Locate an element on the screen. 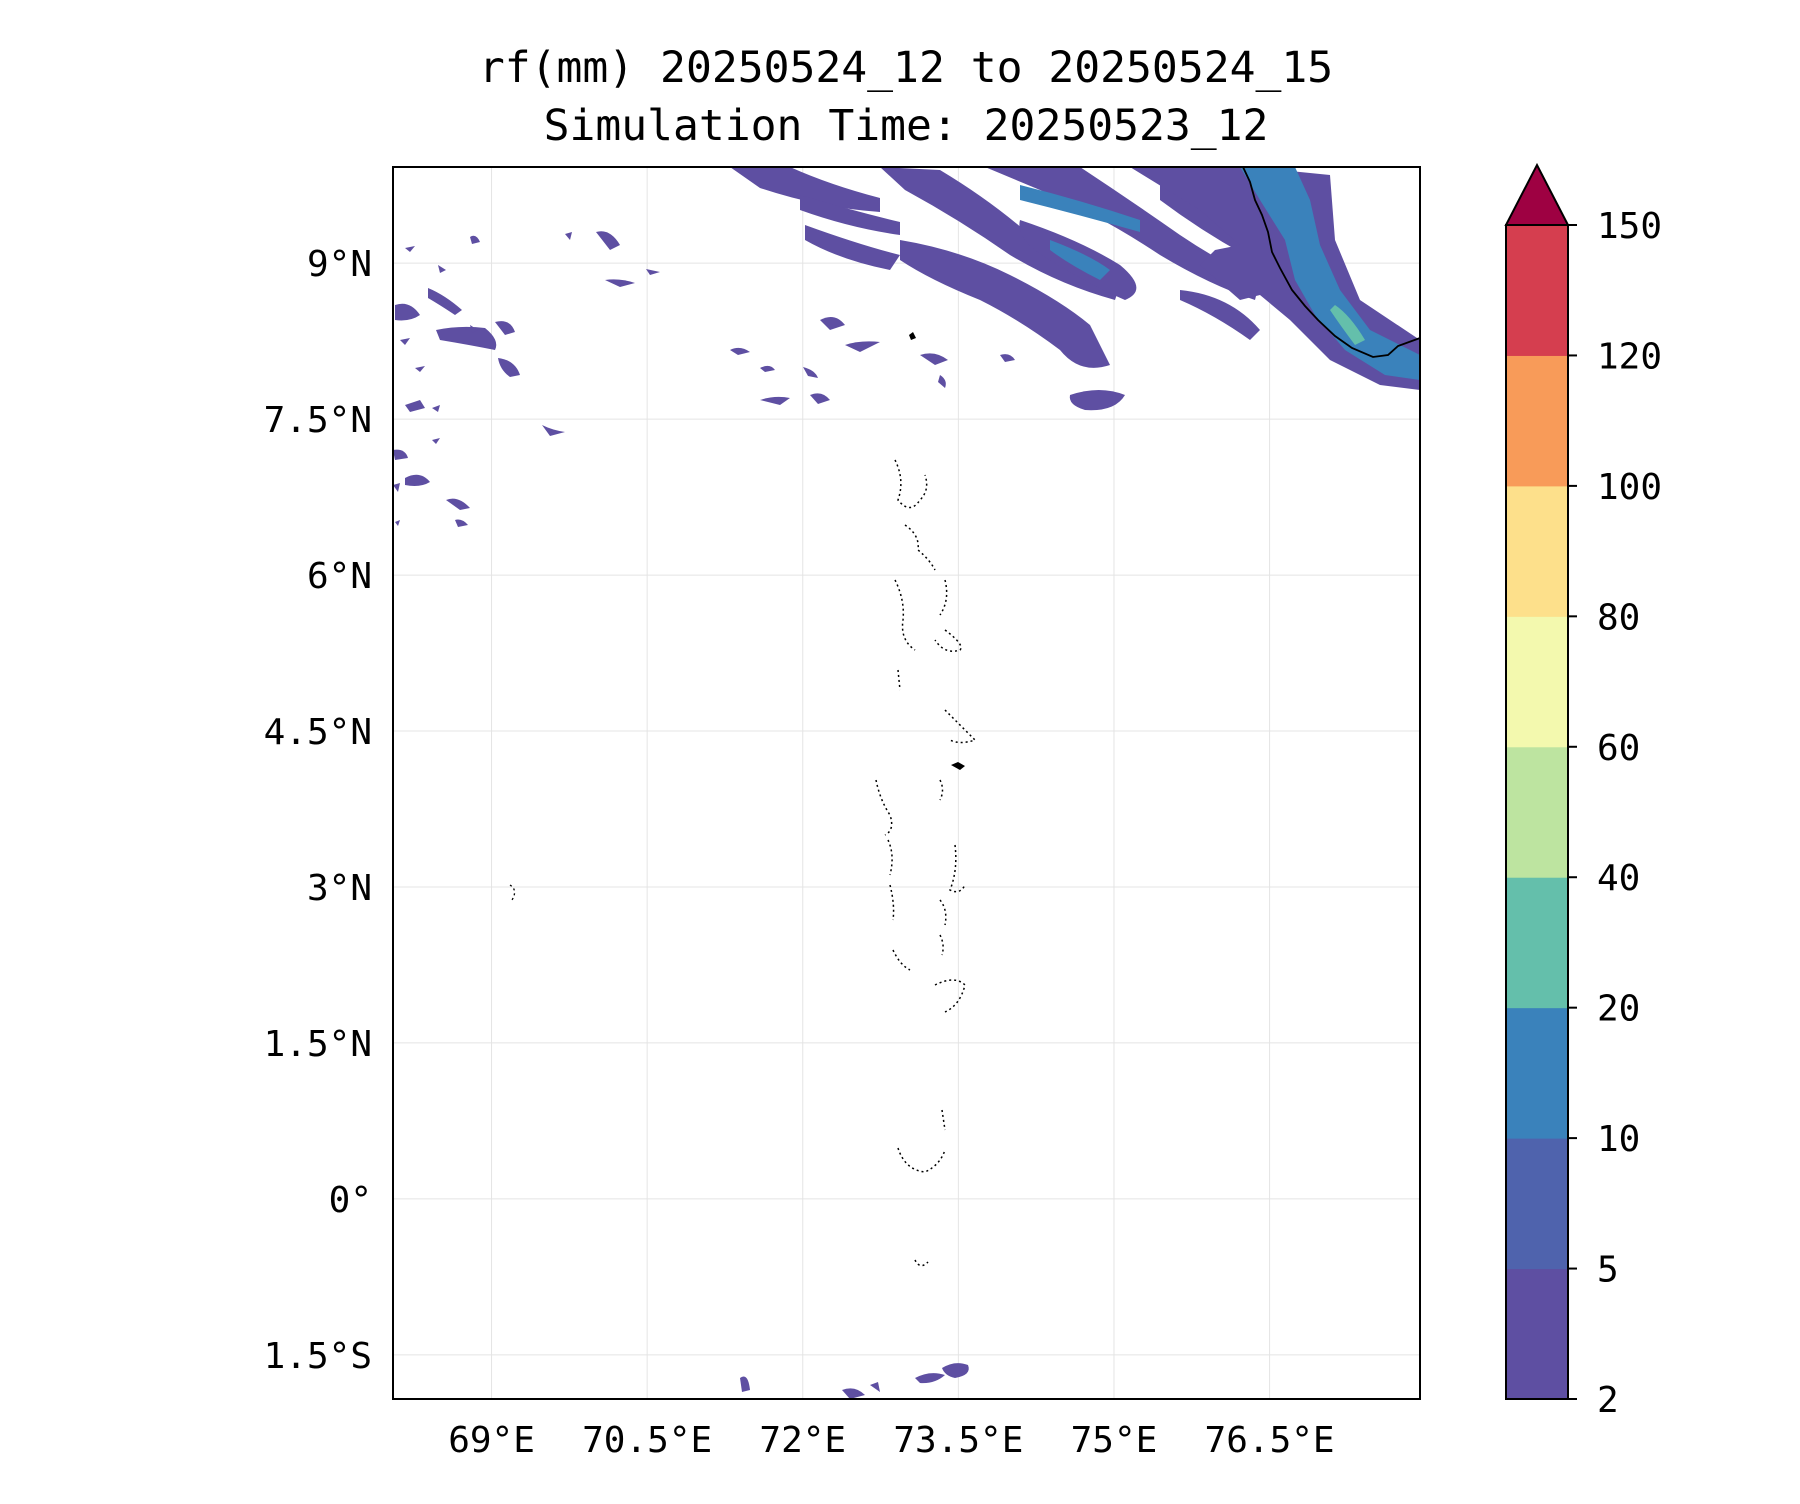  lat-tick-label: 9°N is located at coordinates (339, 264).